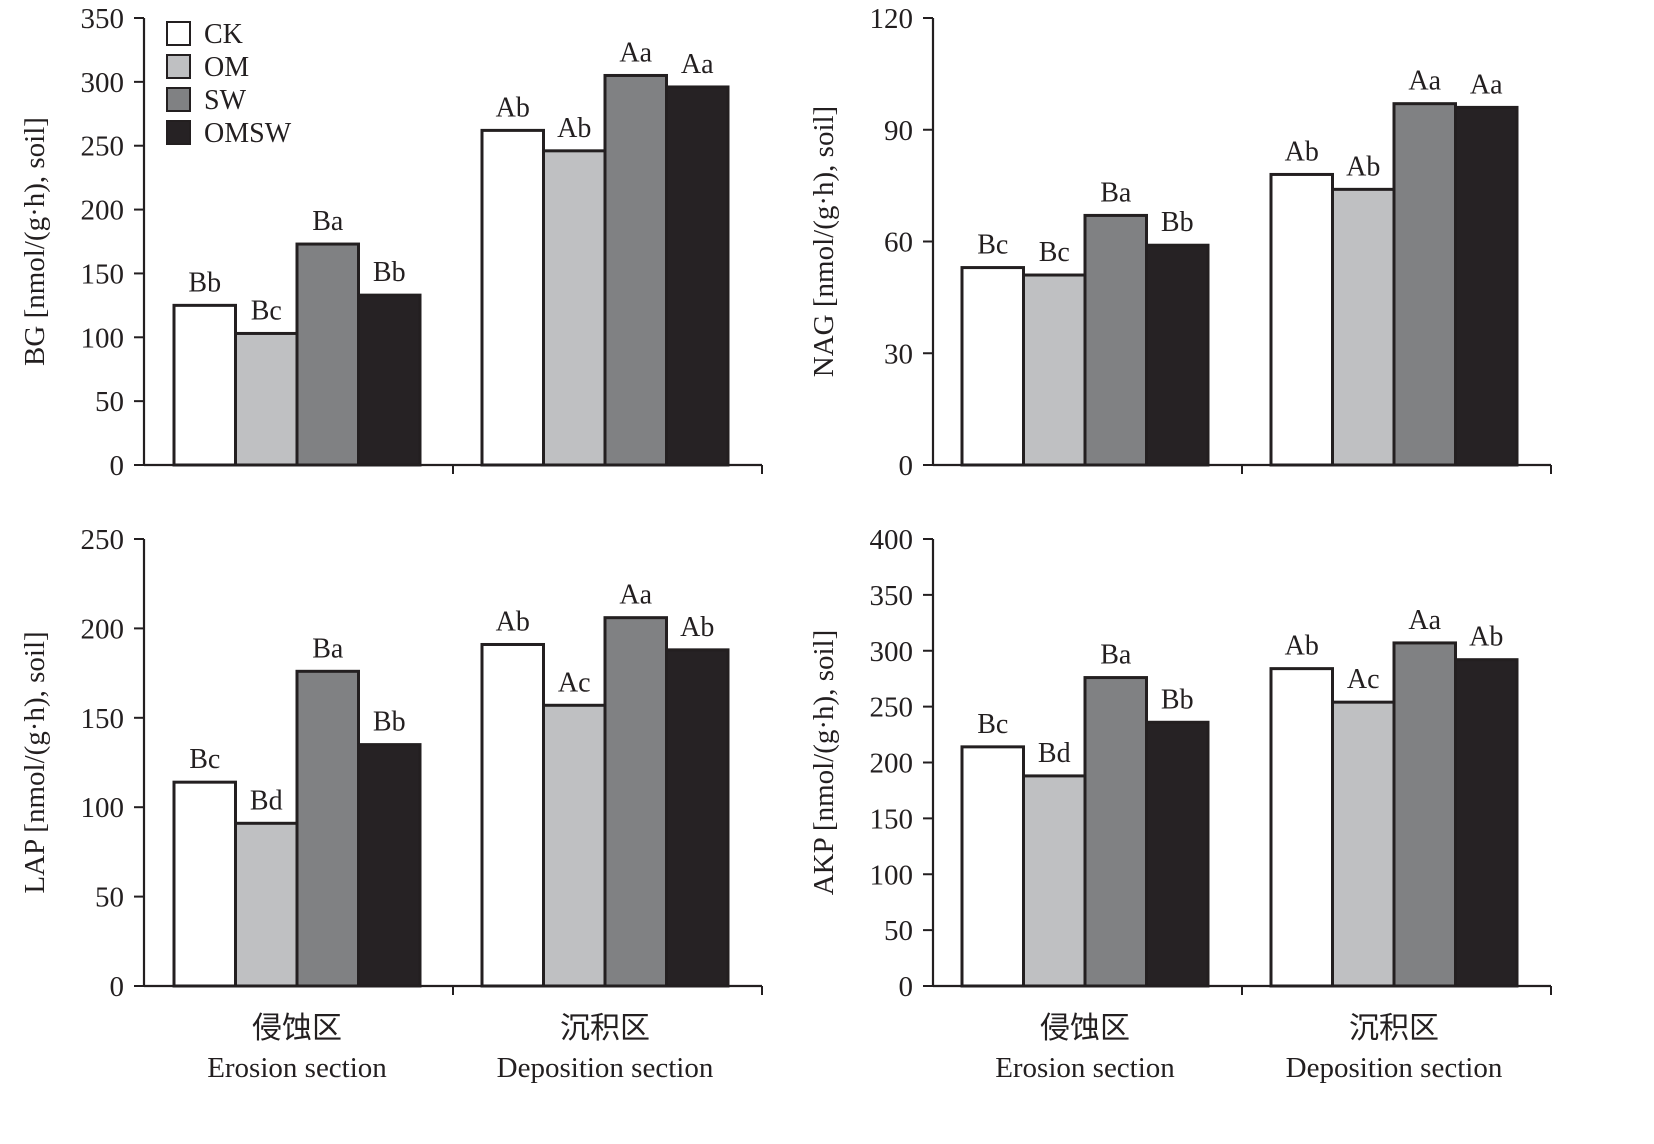 The height and width of the screenshot is (1144, 1654). I want to click on legend-swatch-om, so click(178, 66).